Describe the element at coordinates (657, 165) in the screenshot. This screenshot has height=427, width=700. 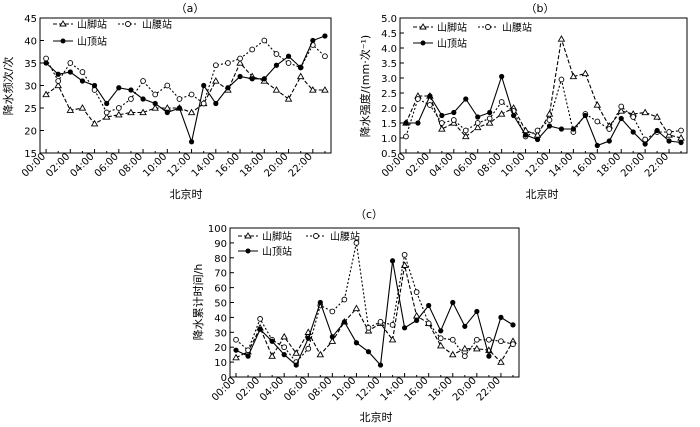
I see `x-tick-label-b-11: 22:00` at that location.